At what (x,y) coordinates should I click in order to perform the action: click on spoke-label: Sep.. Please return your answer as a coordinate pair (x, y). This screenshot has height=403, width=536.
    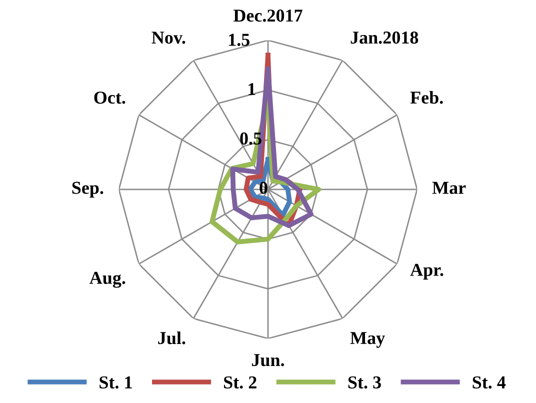
    Looking at the image, I should click on (88, 190).